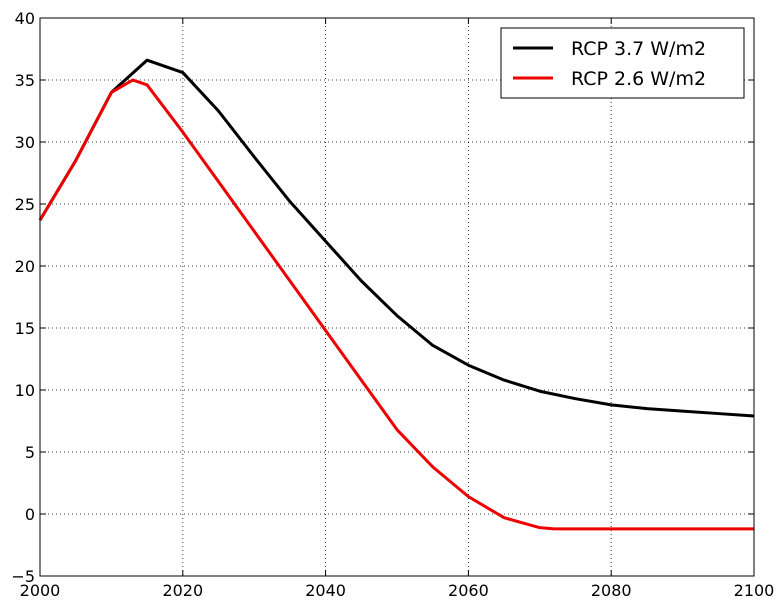 The height and width of the screenshot is (601, 783). What do you see at coordinates (25, 18) in the screenshot?
I see `y-tick-label: 40` at bounding box center [25, 18].